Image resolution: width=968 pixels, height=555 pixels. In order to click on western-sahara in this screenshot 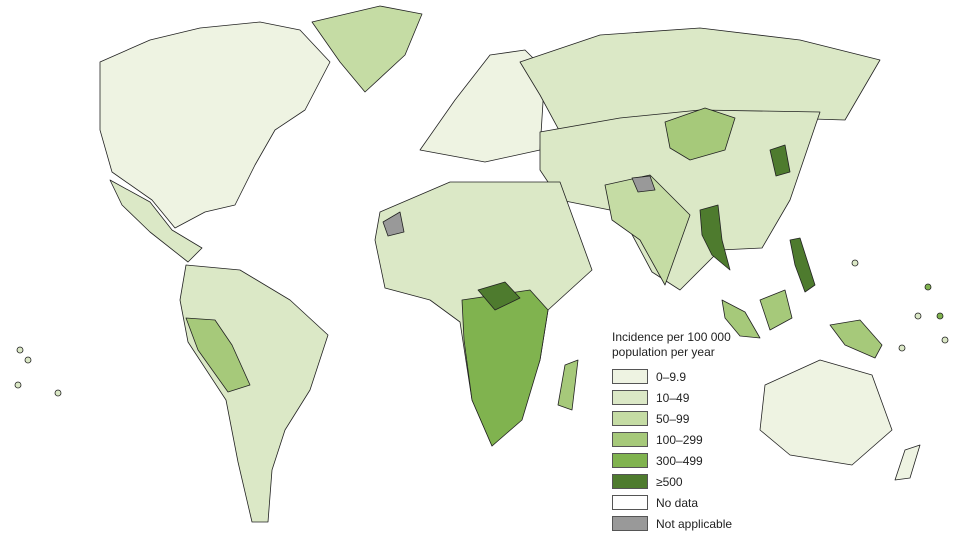, I will do `click(393, 224)`.